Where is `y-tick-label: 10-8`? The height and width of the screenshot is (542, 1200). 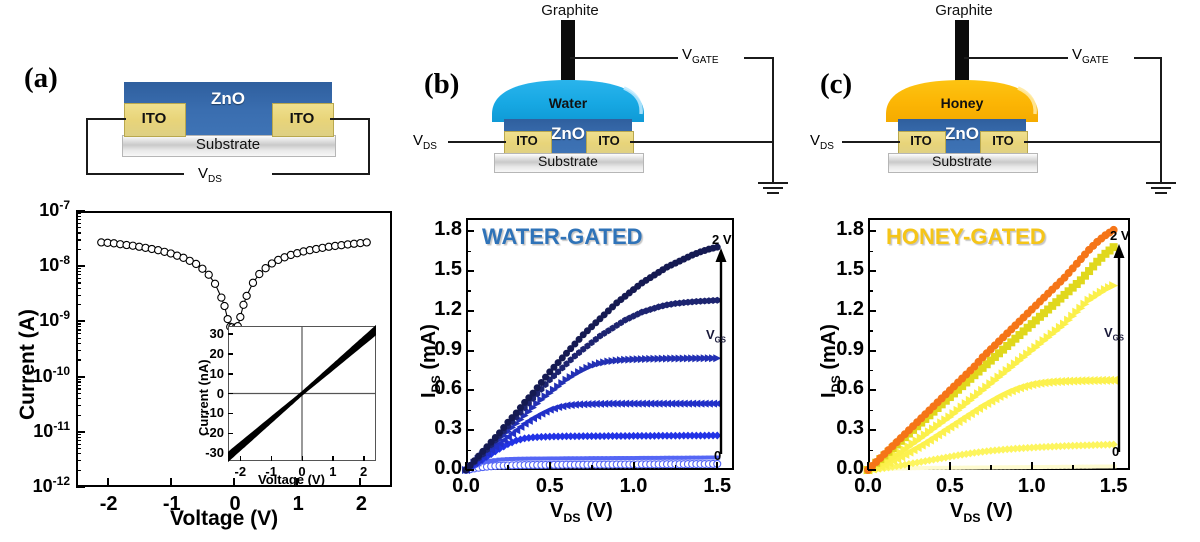
y-tick-label: 10-8 is located at coordinates (40, 264).